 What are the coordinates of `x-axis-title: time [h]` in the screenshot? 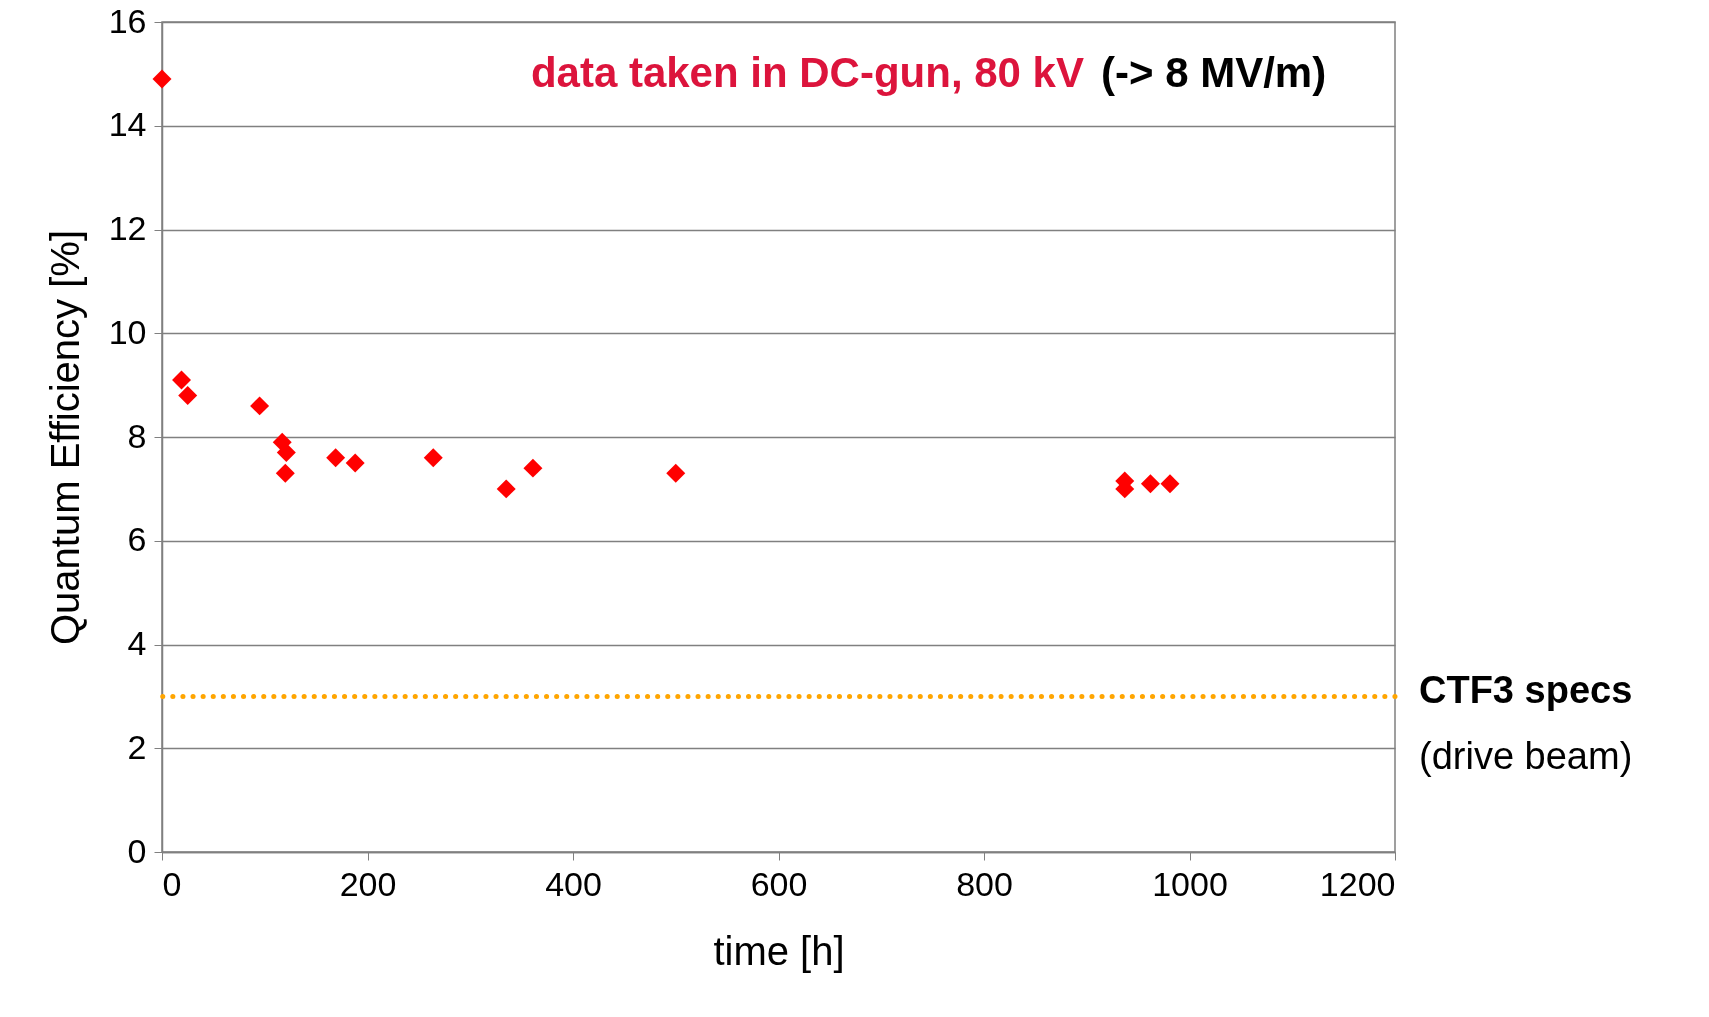 It's located at (779, 950).